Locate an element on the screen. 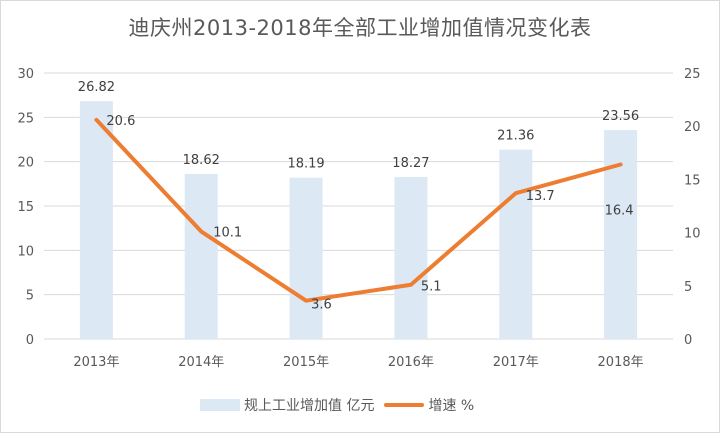 This screenshot has width=720, height=433. left-tick-label: 25 is located at coordinates (25, 118).